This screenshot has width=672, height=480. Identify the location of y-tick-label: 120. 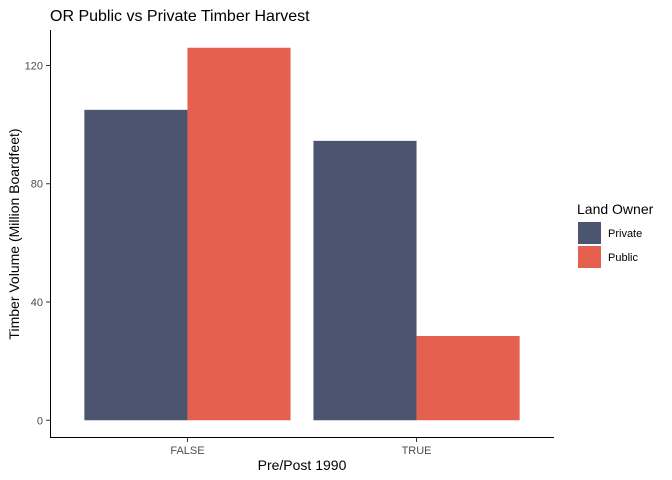
(34, 66).